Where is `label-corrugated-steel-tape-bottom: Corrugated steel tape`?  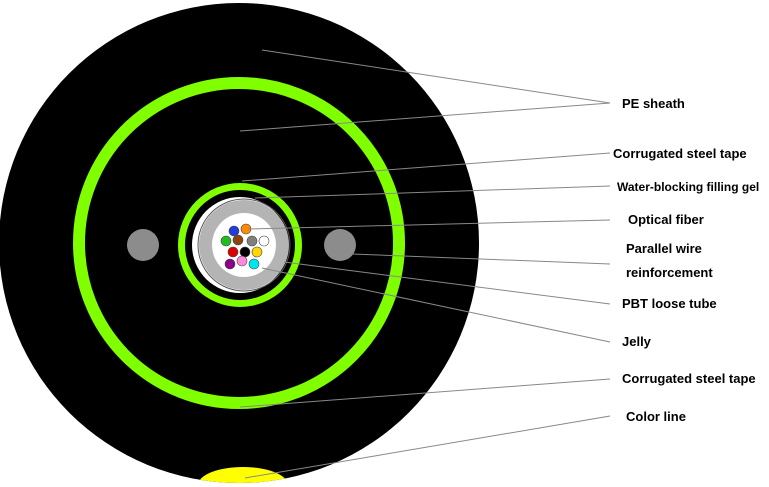
label-corrugated-steel-tape-bottom: Corrugated steel tape is located at coordinates (689, 378).